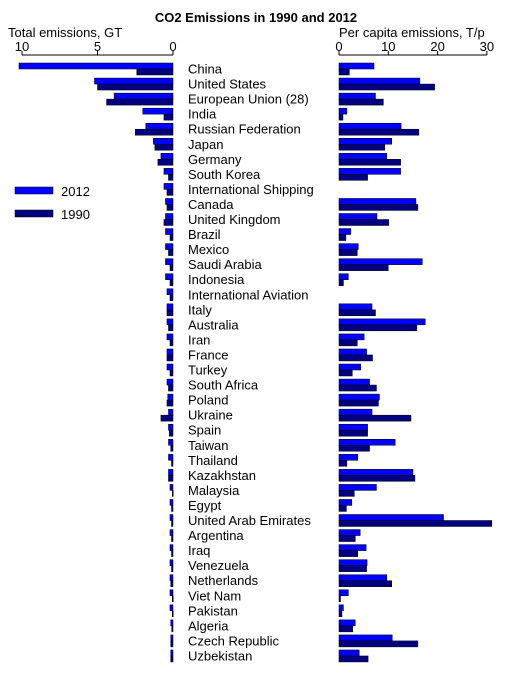 This screenshot has height=678, width=512. Describe the element at coordinates (248, 99) in the screenshot. I see `country-label: European Union (28)` at that location.